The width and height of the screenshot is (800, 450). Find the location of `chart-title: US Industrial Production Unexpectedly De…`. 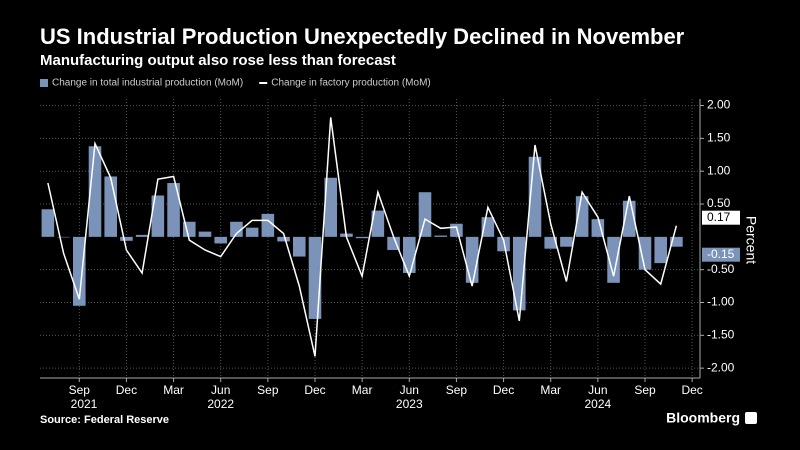

chart-title: US Industrial Production Unexpectedly De… is located at coordinates (362, 36).